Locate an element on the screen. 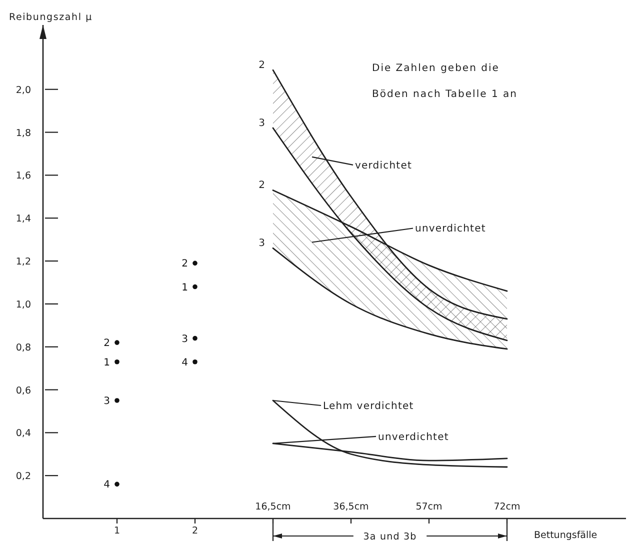 The width and height of the screenshot is (634, 543). y-tick-label: 1,8 is located at coordinates (23, 133).